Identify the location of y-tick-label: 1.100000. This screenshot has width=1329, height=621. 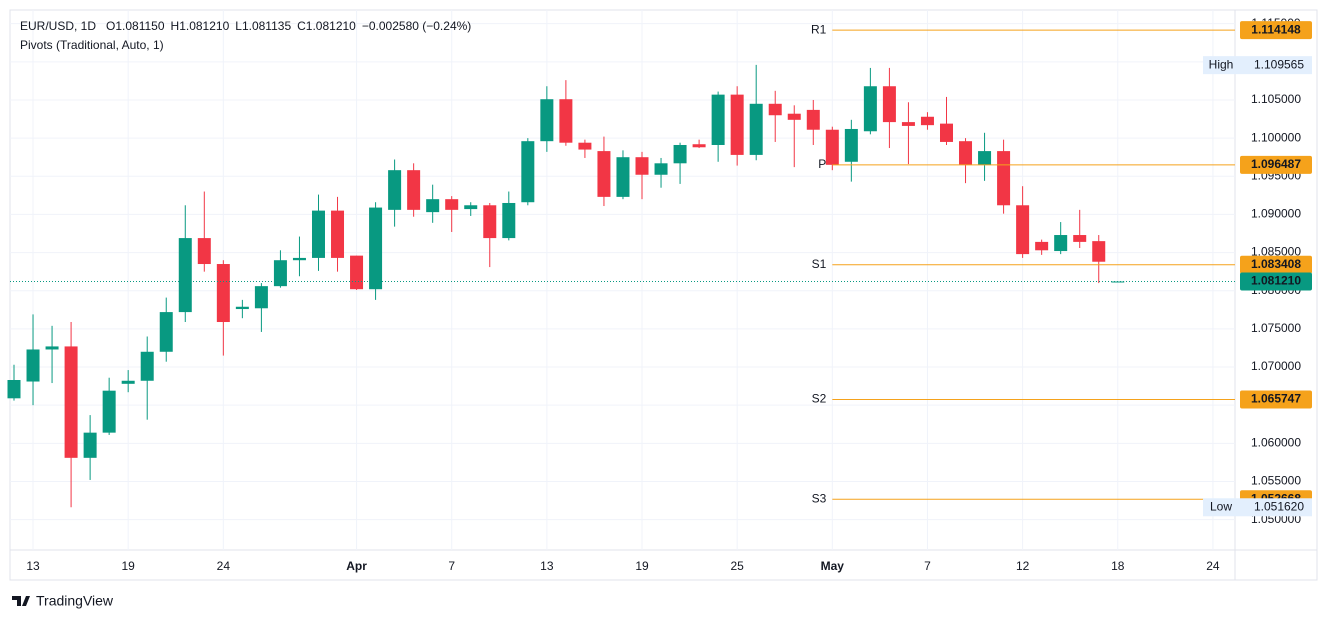
(1276, 137).